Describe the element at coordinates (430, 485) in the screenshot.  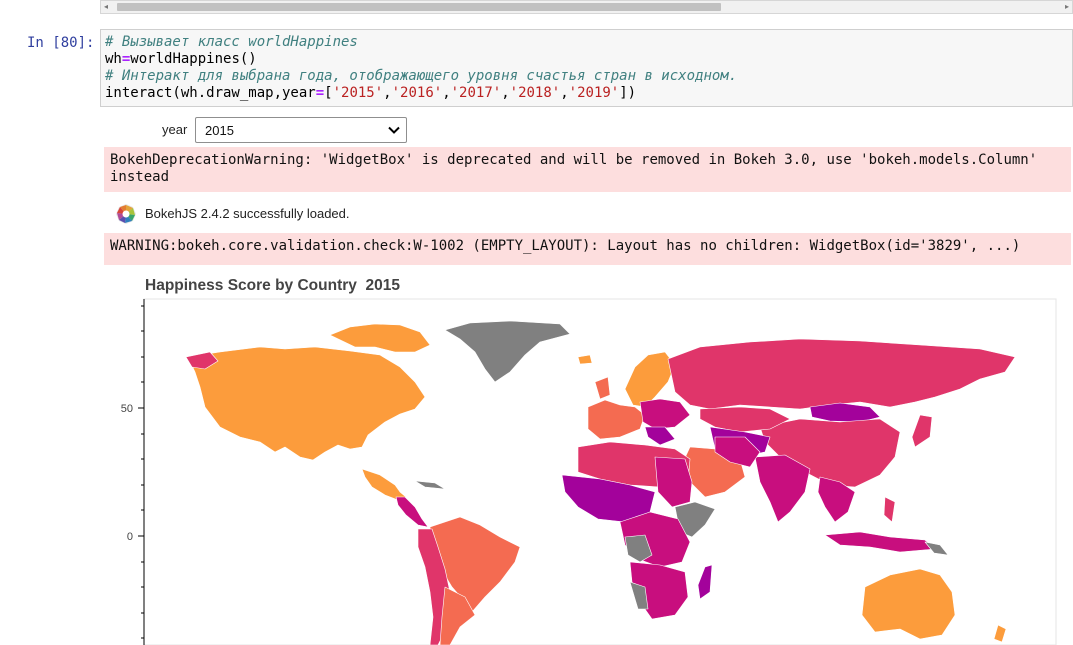
I see `country-cuba` at that location.